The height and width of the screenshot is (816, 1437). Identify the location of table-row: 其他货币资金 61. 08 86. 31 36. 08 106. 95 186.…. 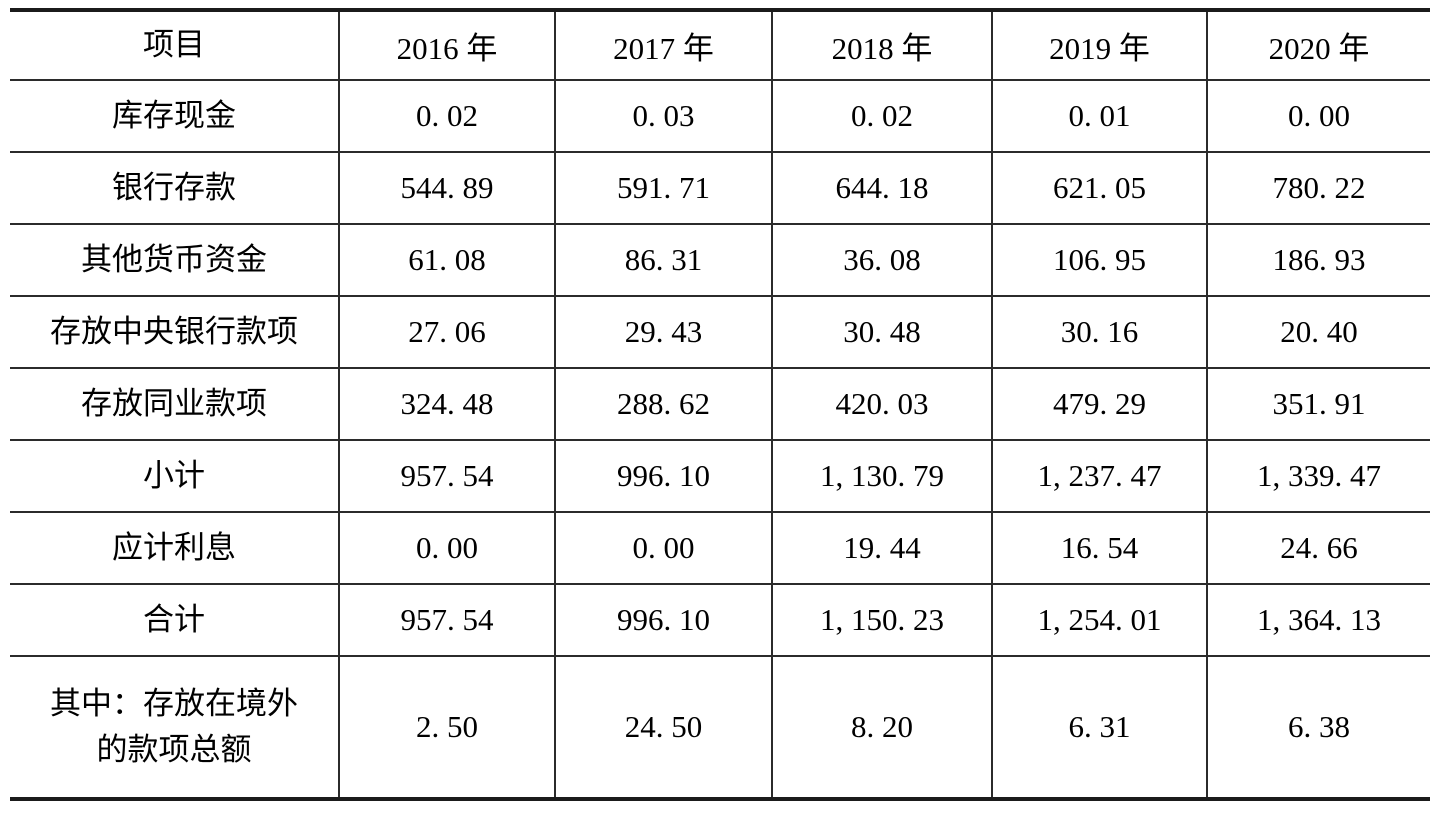
(720, 260).